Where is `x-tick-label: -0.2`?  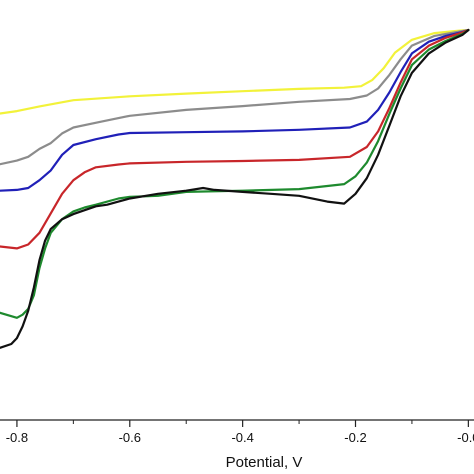
x-tick-label: -0.2 is located at coordinates (355, 437).